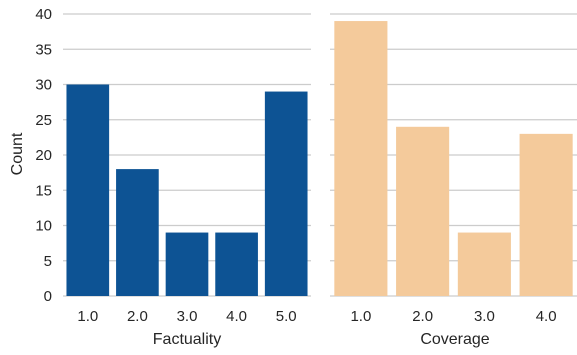 The height and width of the screenshot is (355, 577). Describe the element at coordinates (43, 14) in the screenshot. I see `y-tick-label: 40` at that location.